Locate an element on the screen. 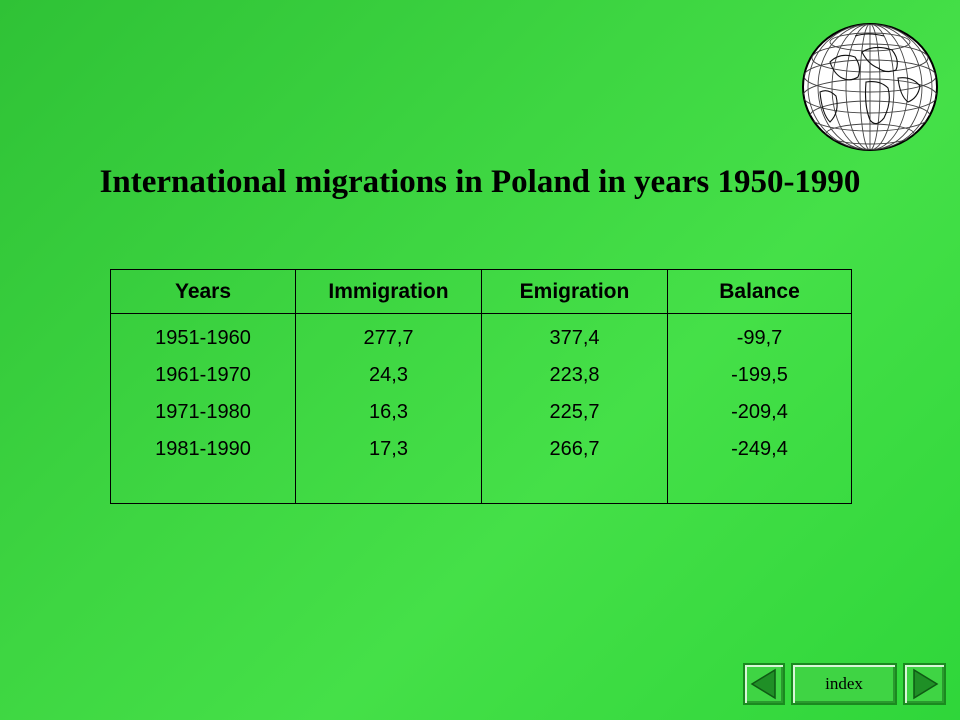 The height and width of the screenshot is (720, 960). header-years: Years is located at coordinates (203, 291).